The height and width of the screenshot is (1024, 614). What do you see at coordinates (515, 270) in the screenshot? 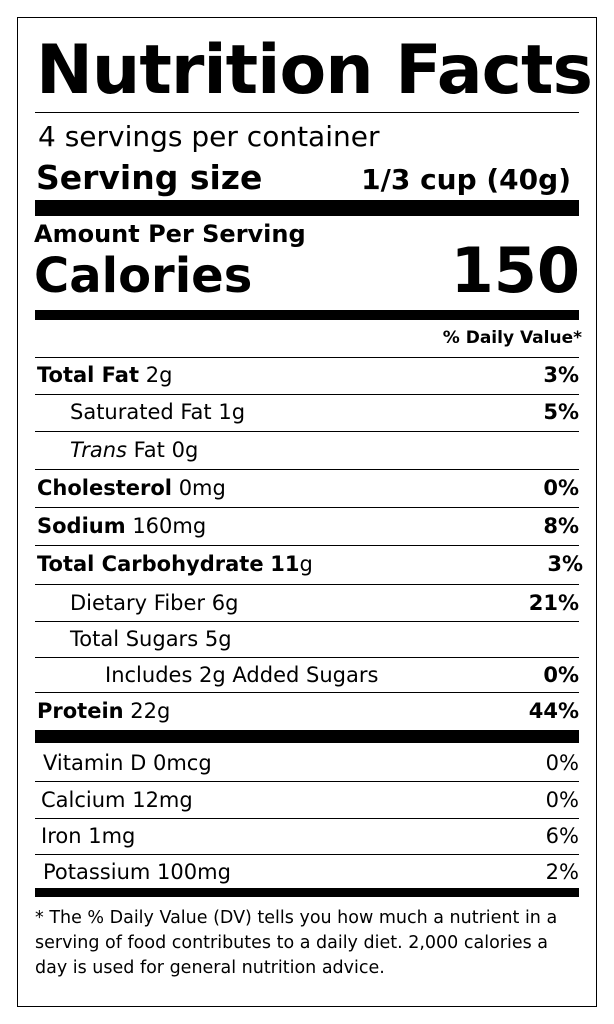
I see `calories-value: 150` at bounding box center [515, 270].